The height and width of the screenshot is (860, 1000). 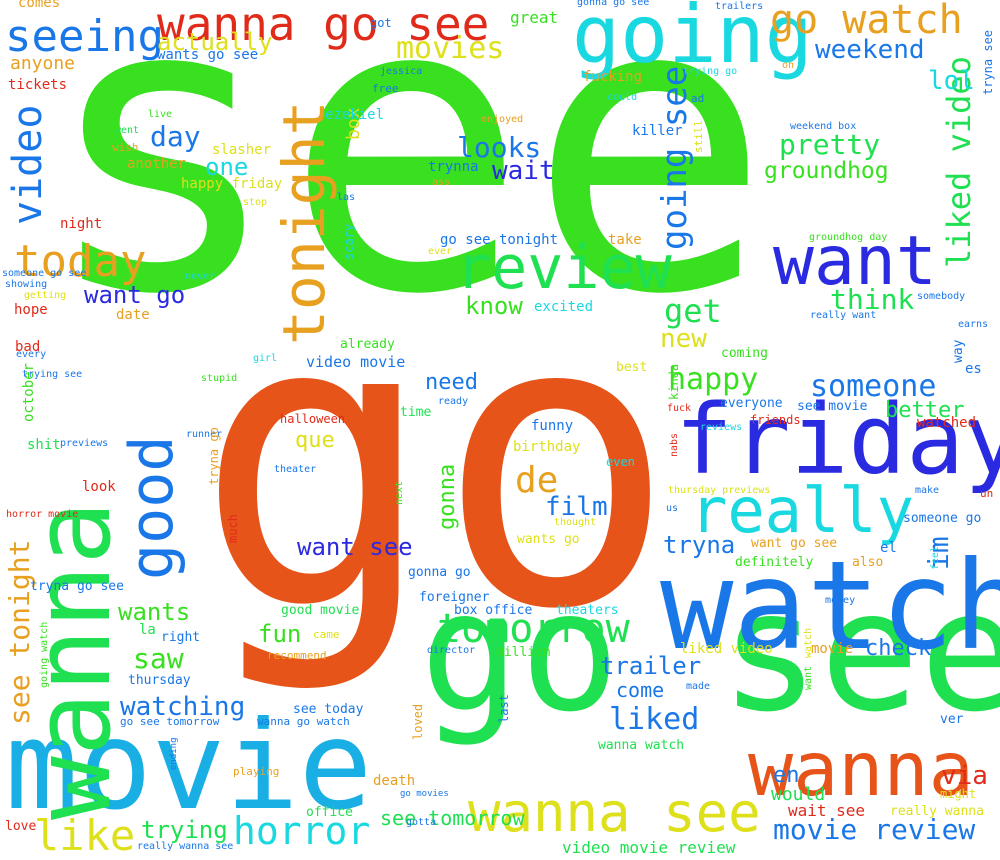 I want to click on word-groundhog: groundhog, so click(x=826, y=171).